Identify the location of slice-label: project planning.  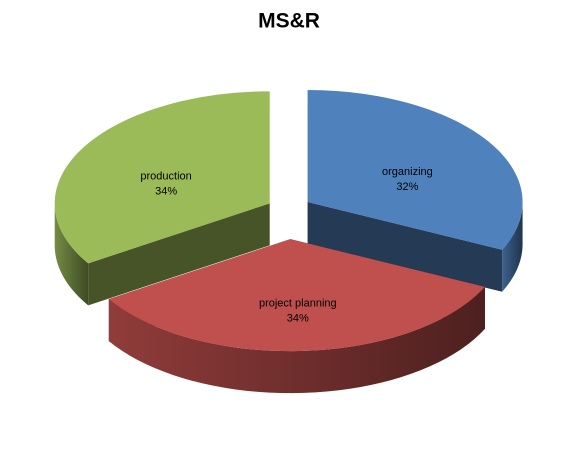
(298, 304).